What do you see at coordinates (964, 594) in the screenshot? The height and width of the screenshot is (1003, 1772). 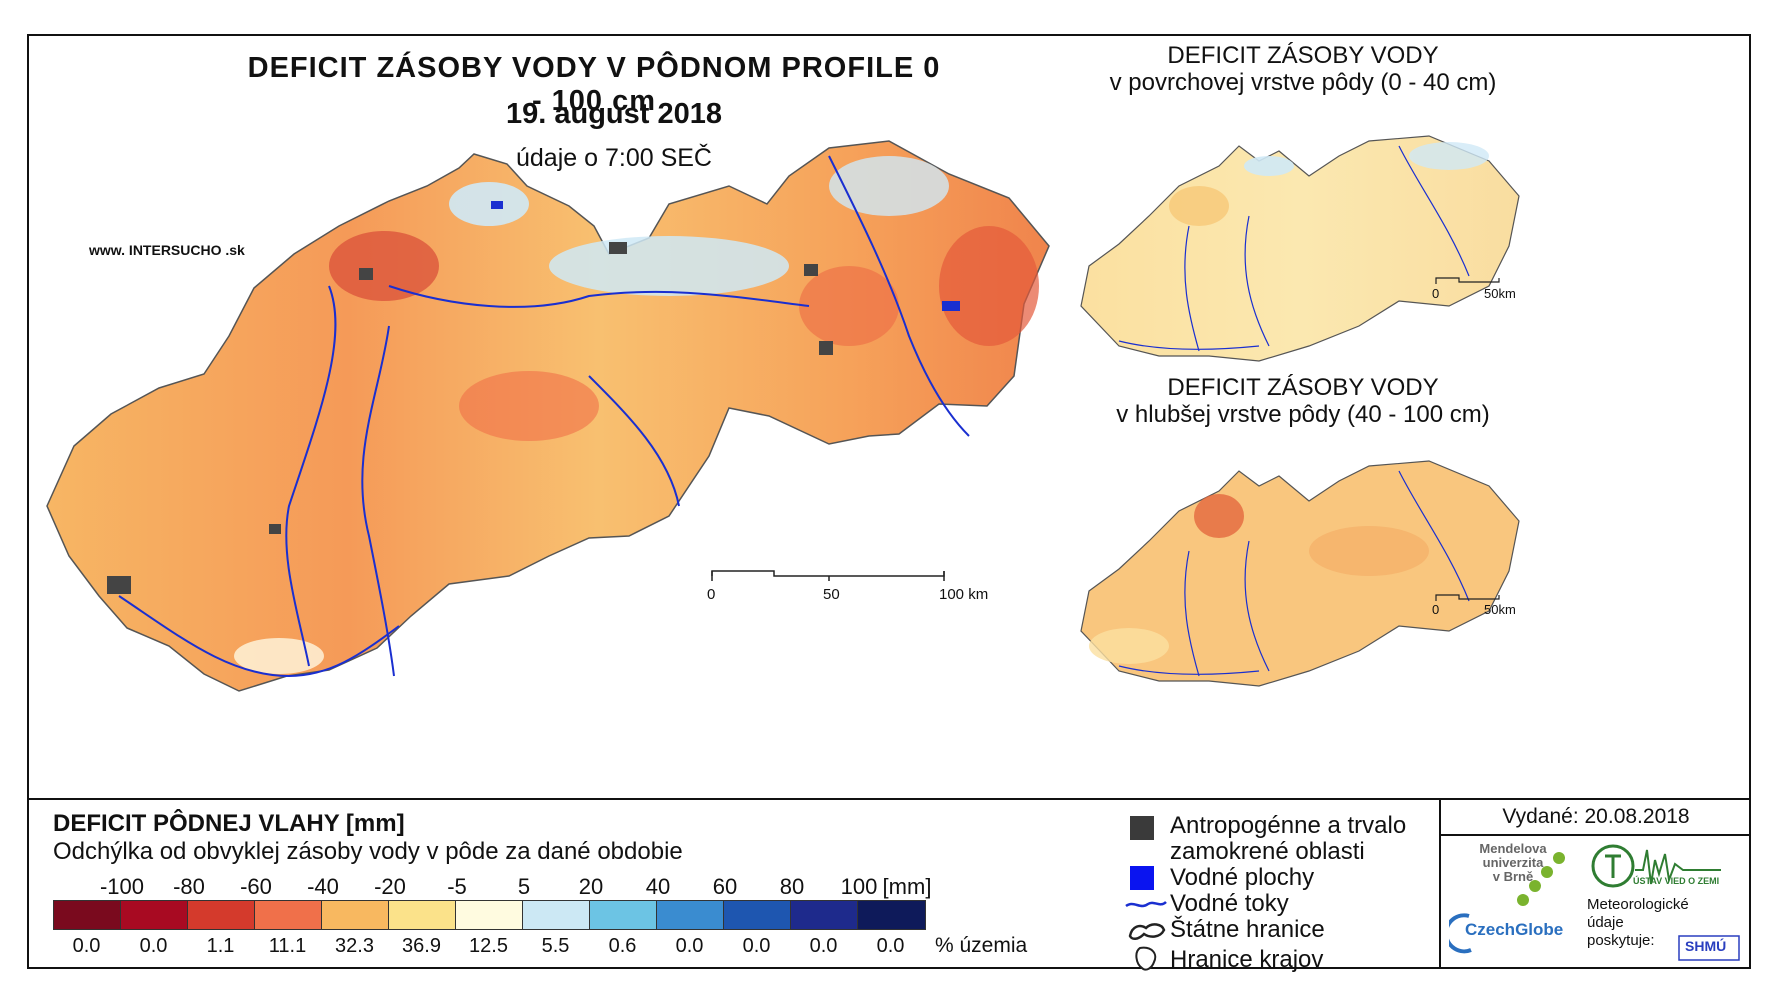 I see `scale-label-100: 100 km` at bounding box center [964, 594].